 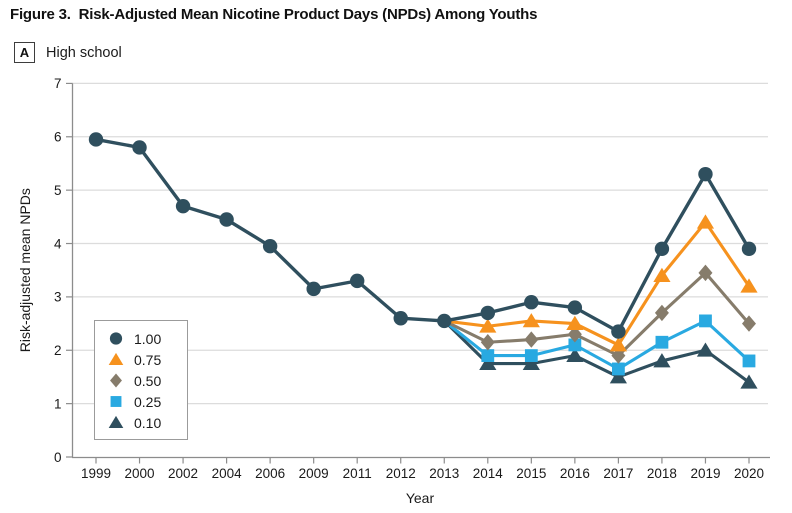 I want to click on series-marker-0.75-2019, so click(x=705, y=221).